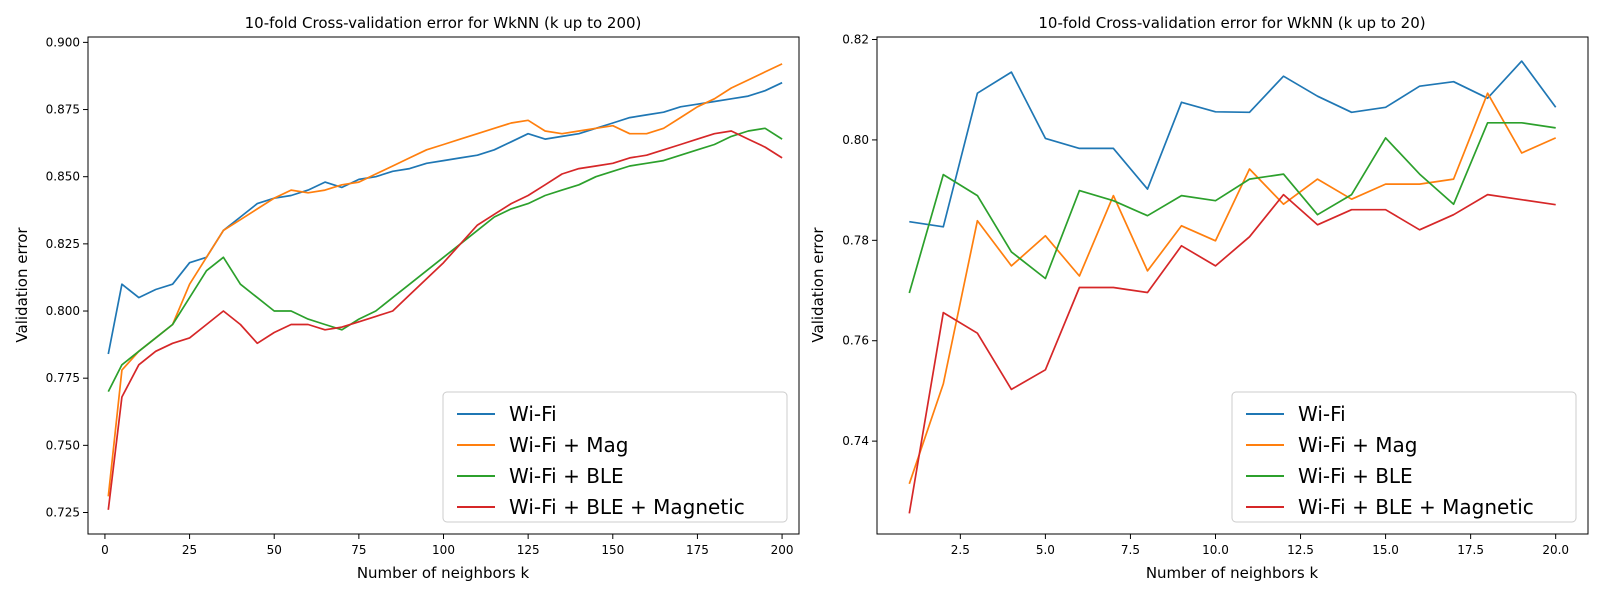  I want to click on chart-right-legend-label-2: Wi-Fi + BLE, so click(1355, 476).